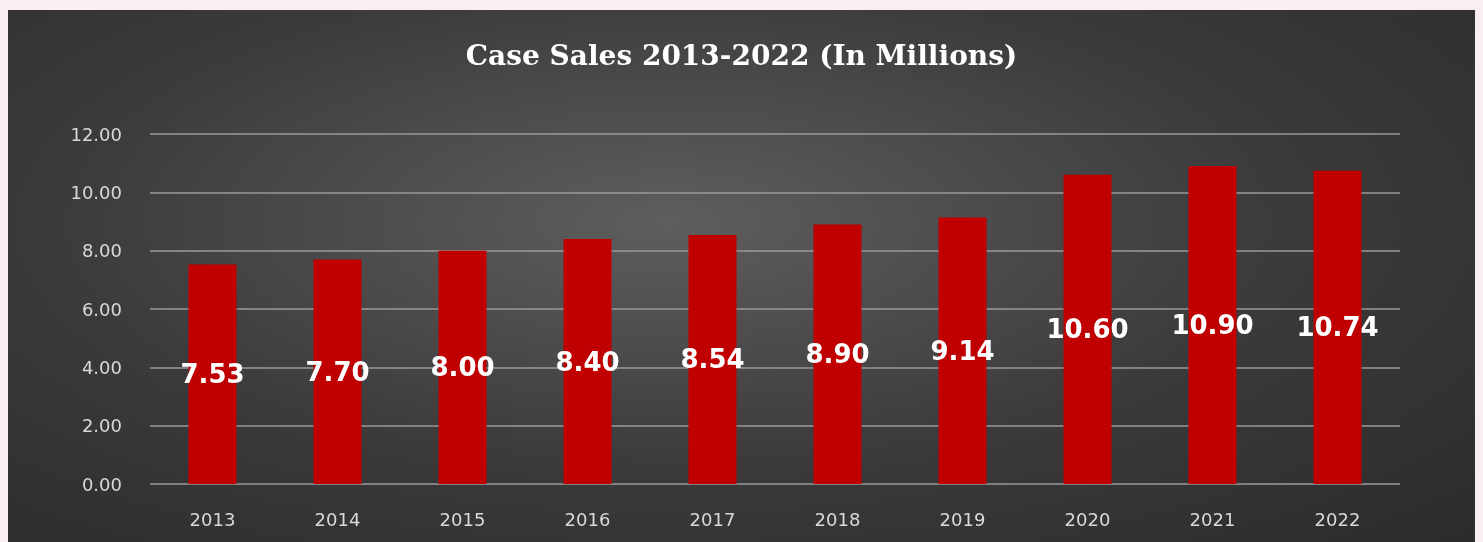  What do you see at coordinates (587, 361) in the screenshot?
I see `data-label: 8.40` at bounding box center [587, 361].